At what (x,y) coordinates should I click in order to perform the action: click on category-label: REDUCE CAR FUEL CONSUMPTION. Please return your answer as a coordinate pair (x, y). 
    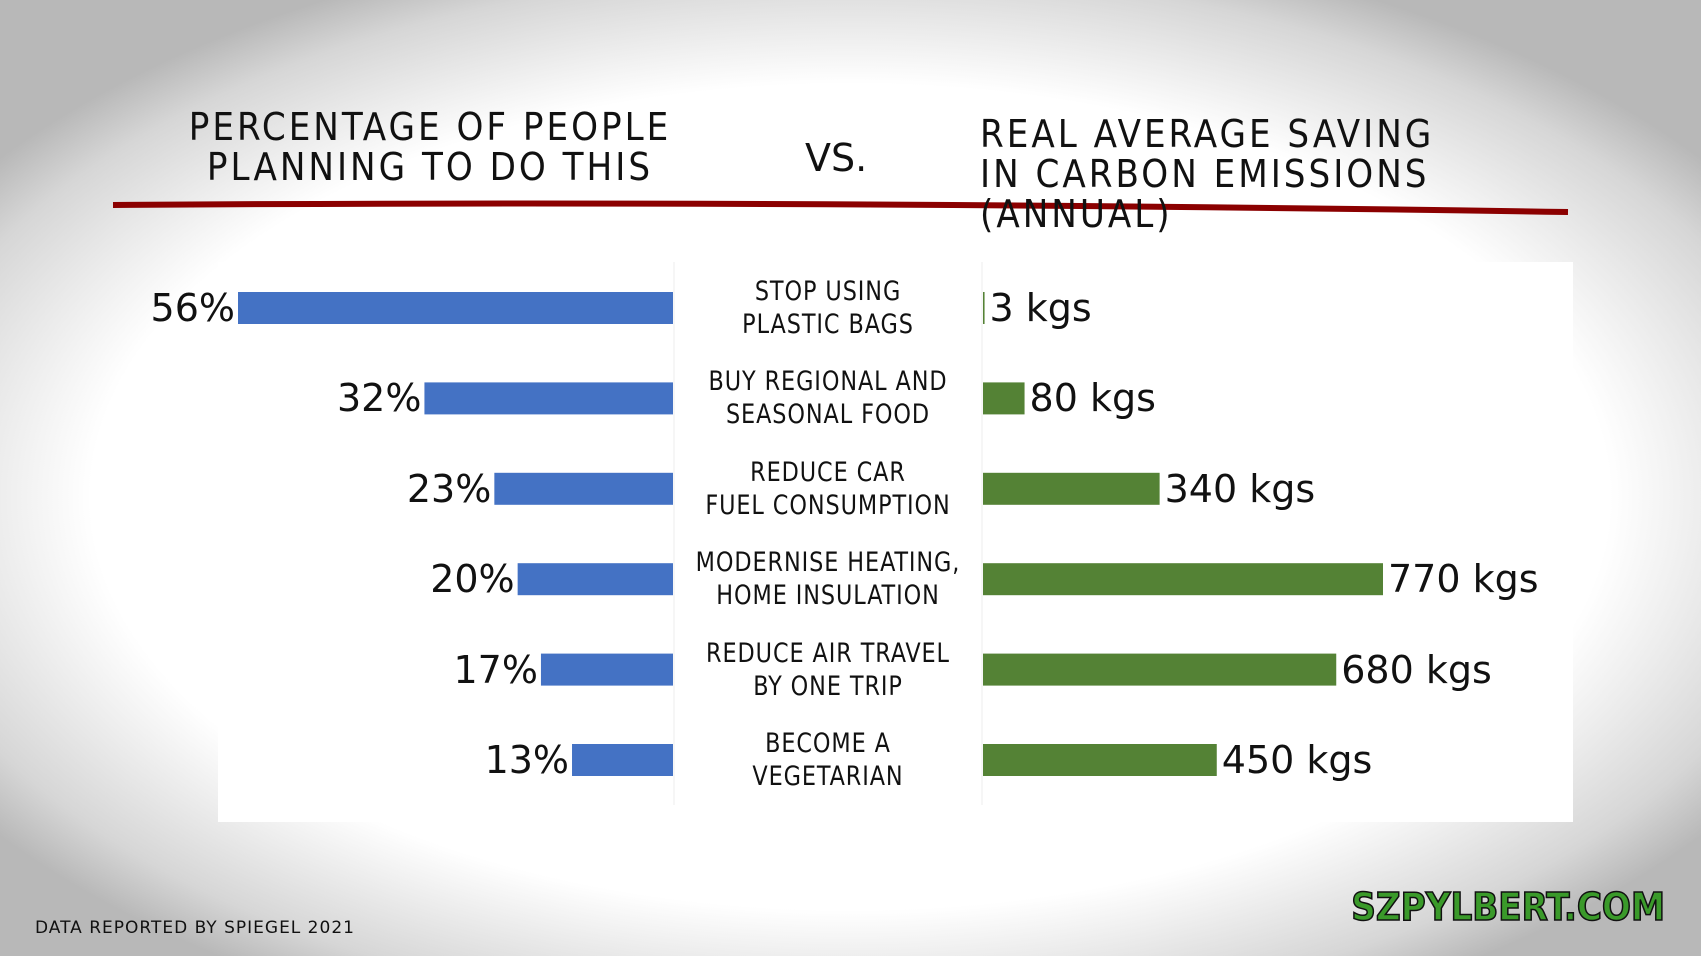
    Looking at the image, I should click on (828, 488).